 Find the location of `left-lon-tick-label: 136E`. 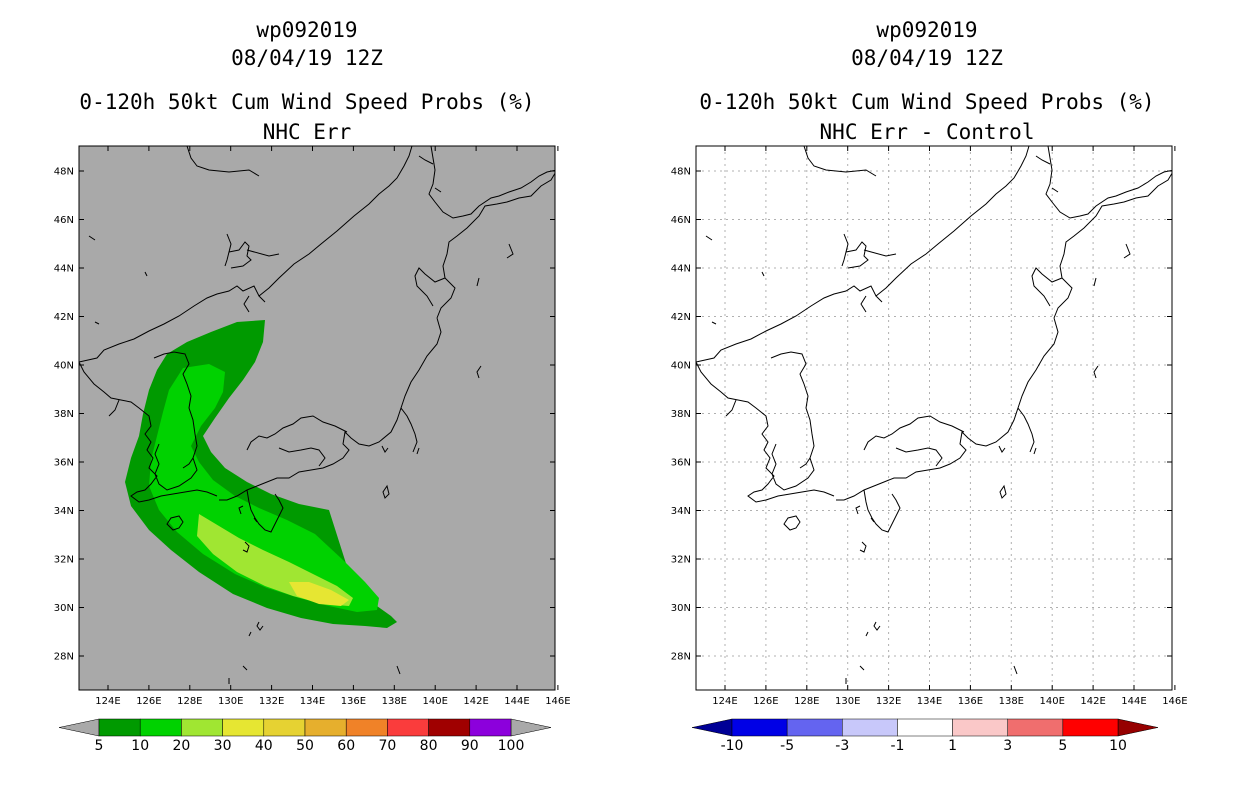

left-lon-tick-label: 136E is located at coordinates (353, 701).